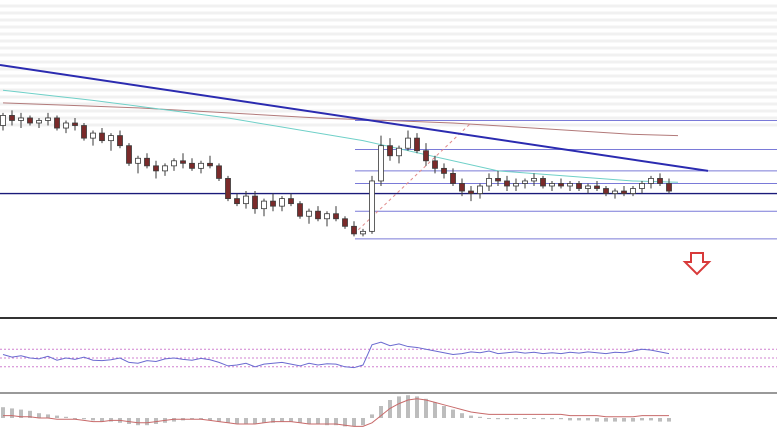 This screenshot has width=777, height=437. I want to click on rsi-line, so click(336, 355).